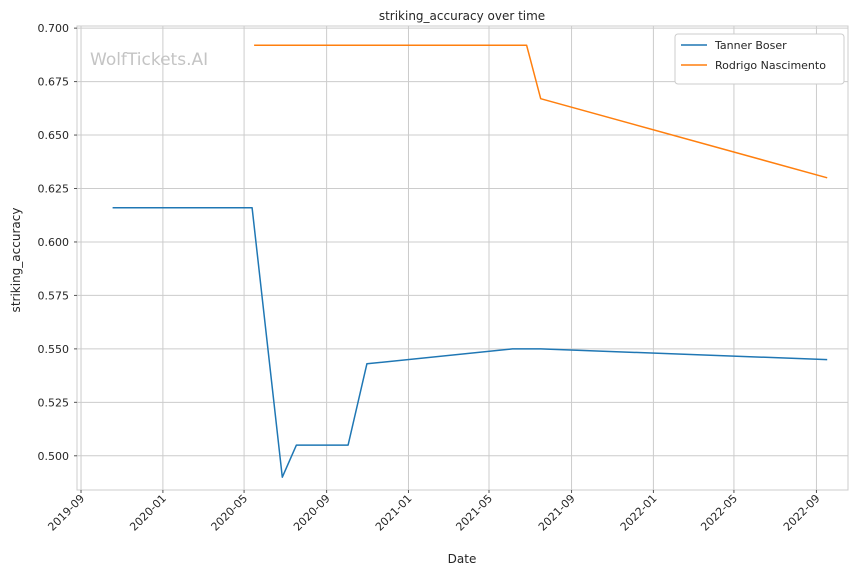 This screenshot has width=860, height=575. What do you see at coordinates (557, 513) in the screenshot?
I see `x-tick-label: 2021-09` at bounding box center [557, 513].